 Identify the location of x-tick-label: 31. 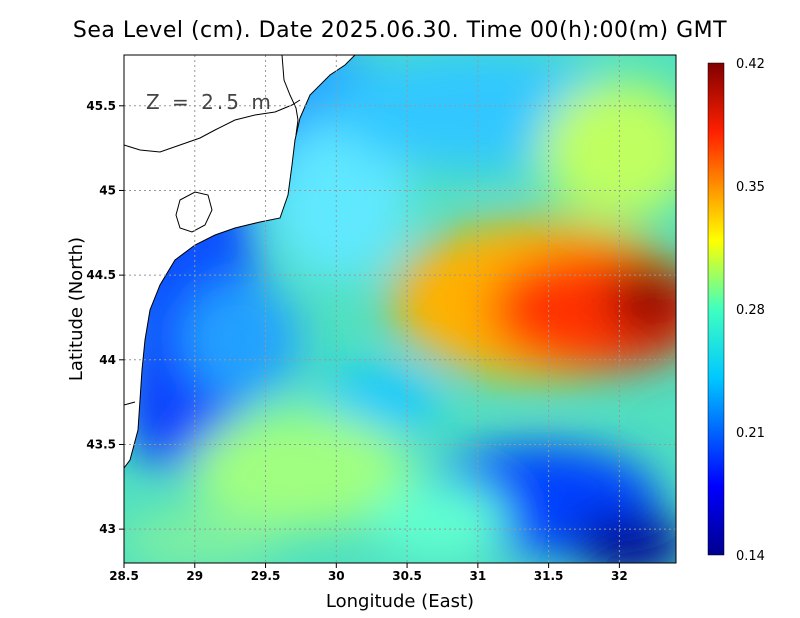
(477, 576).